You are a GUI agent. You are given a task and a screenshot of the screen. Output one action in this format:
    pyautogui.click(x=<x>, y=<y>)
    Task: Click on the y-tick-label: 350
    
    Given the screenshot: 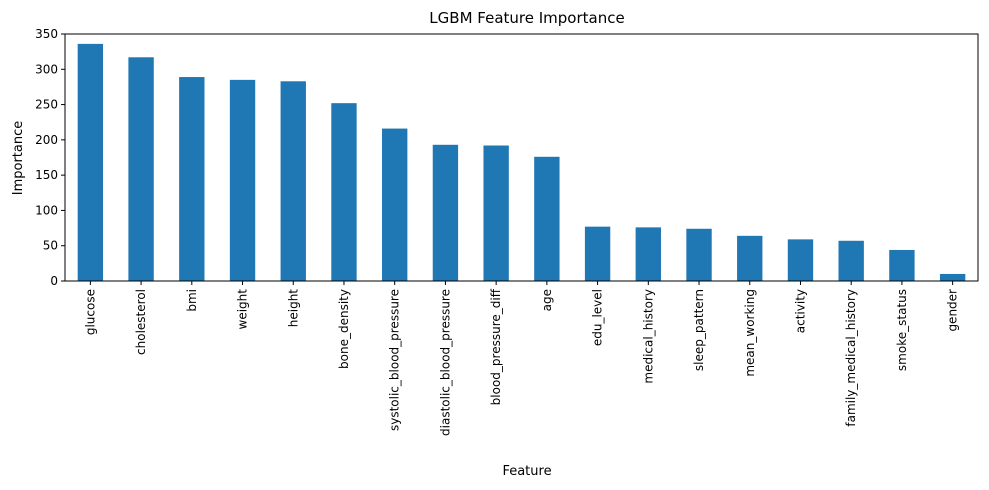 What is the action you would take?
    pyautogui.click(x=46, y=34)
    